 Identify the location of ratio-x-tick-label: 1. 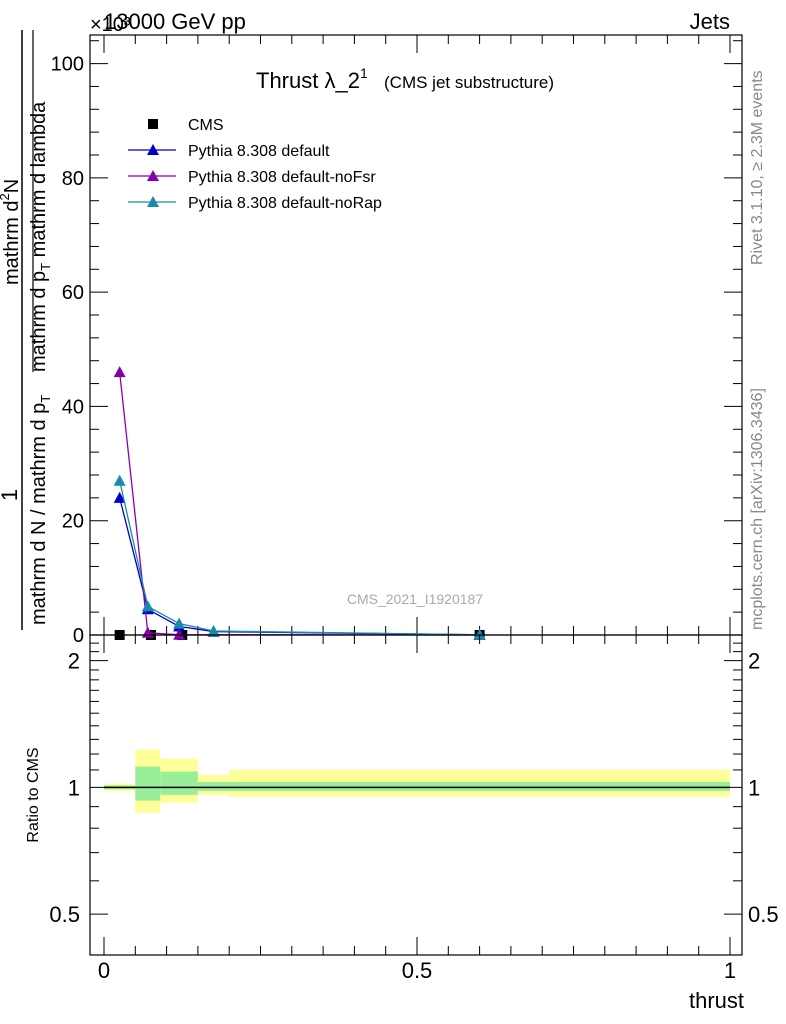
(730, 970).